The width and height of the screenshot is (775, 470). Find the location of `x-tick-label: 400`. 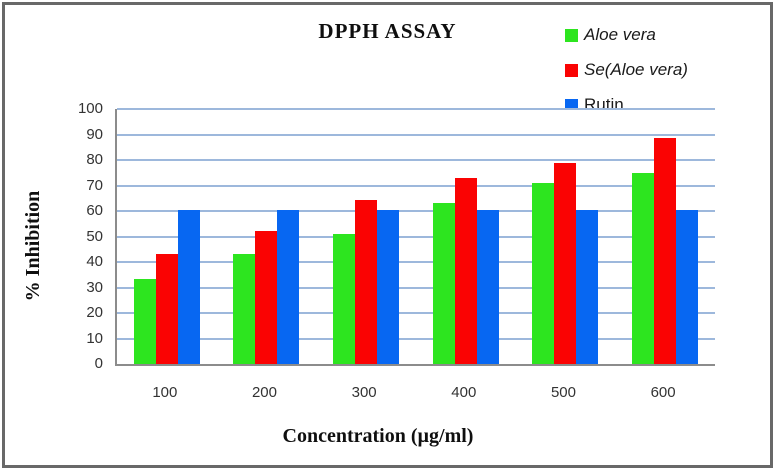

x-tick-label: 400 is located at coordinates (464, 392).